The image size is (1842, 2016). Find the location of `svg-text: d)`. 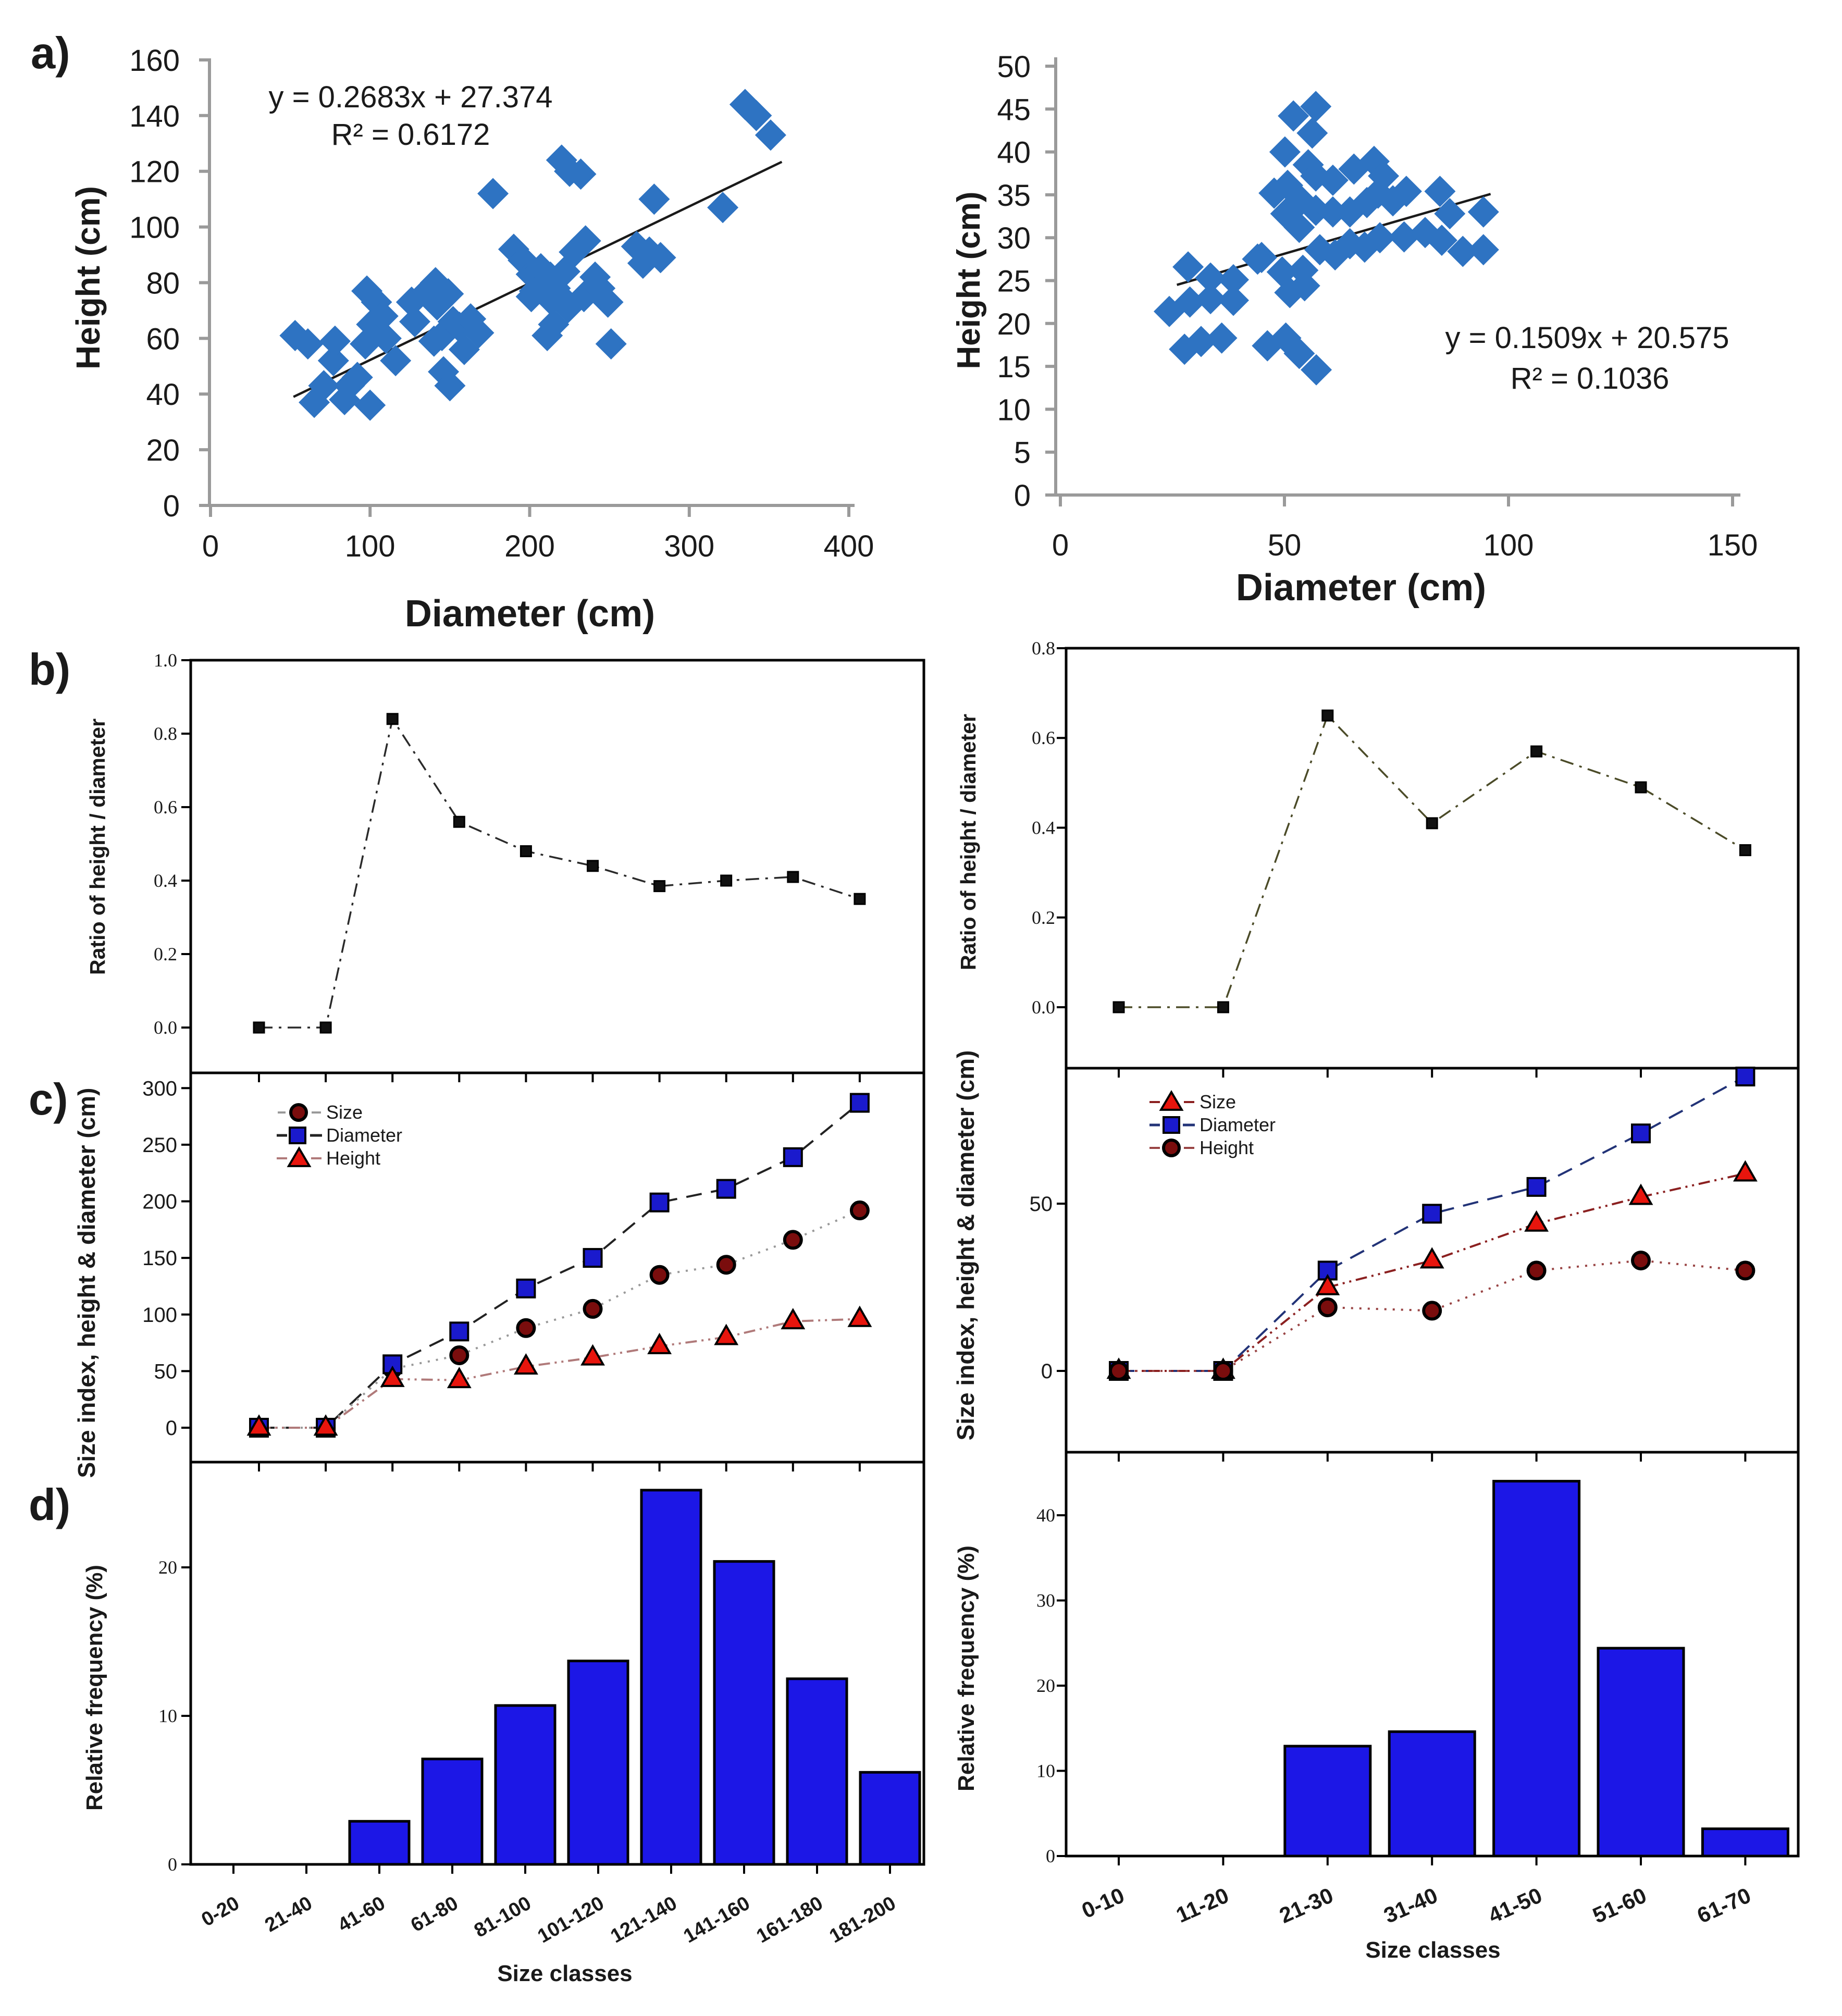

svg-text: d) is located at coordinates (49, 1505).